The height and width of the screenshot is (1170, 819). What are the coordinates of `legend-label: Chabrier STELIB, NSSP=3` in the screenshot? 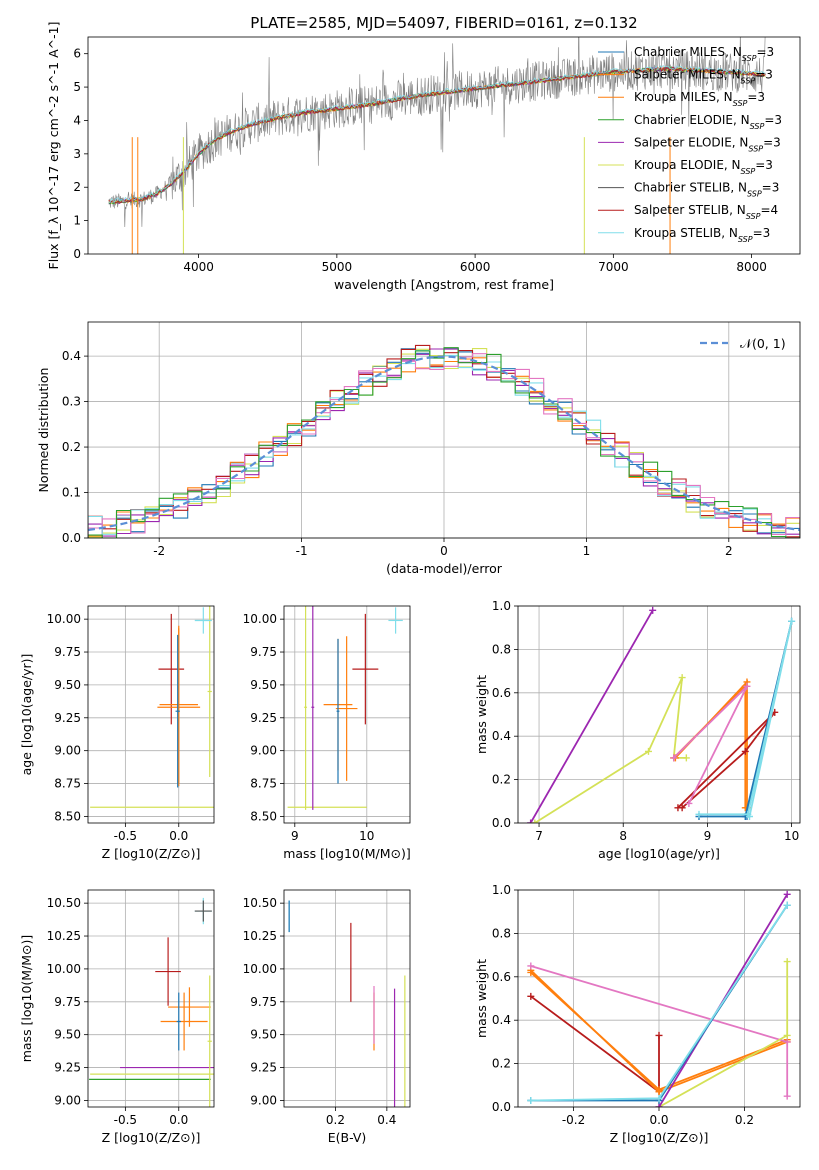 It's located at (706, 190).